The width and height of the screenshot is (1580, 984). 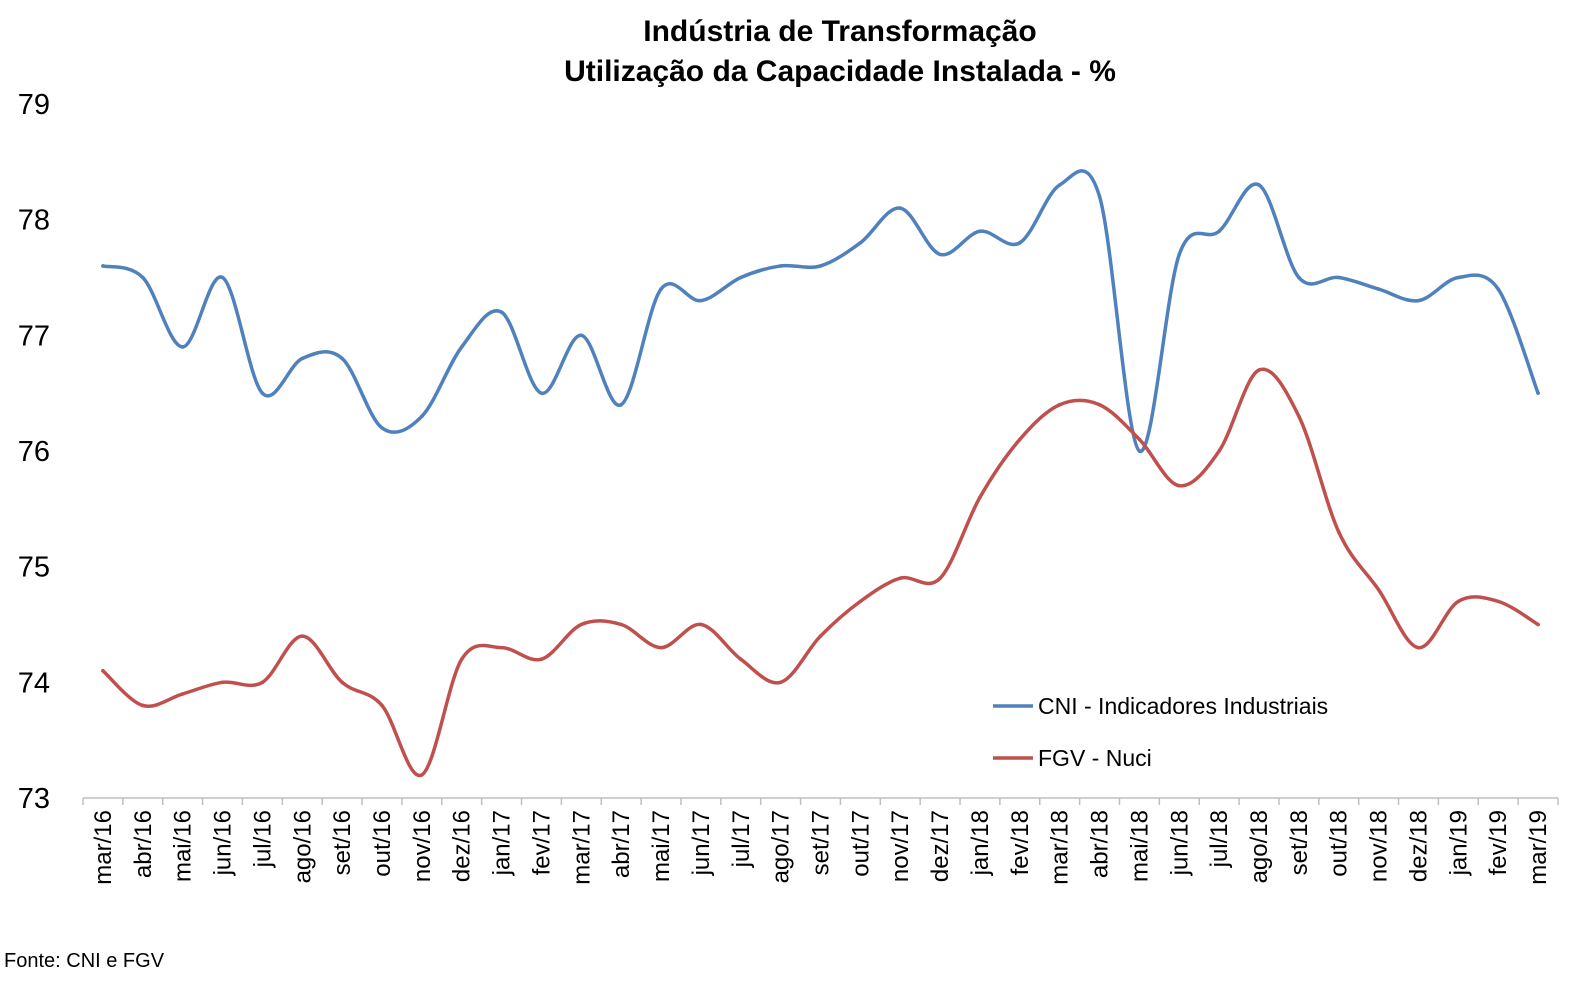 What do you see at coordinates (541, 842) in the screenshot?
I see `x-tick-label: fev/17` at bounding box center [541, 842].